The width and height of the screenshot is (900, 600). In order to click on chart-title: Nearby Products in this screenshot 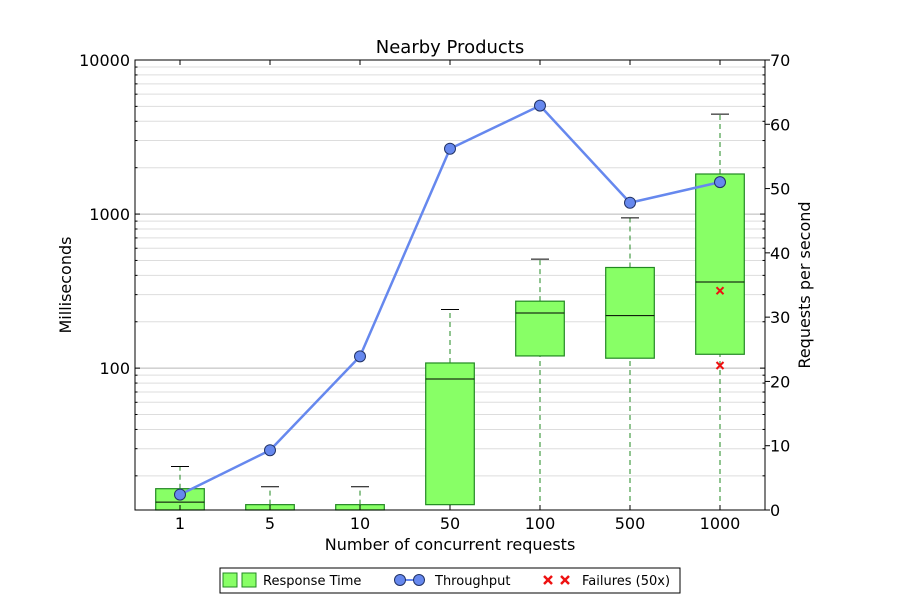, I will do `click(450, 47)`.